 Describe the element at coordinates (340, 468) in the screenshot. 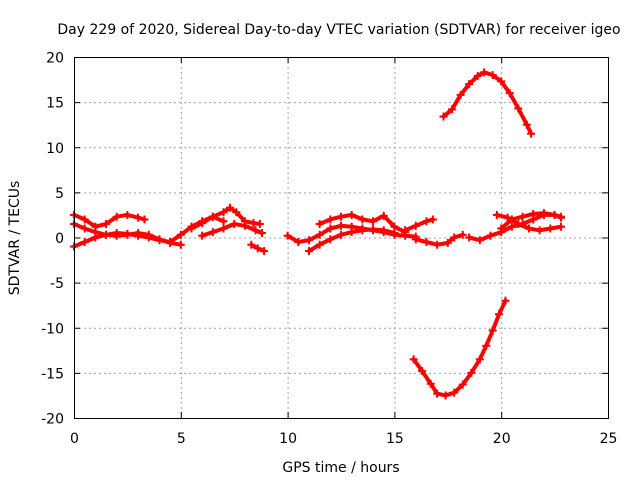

I see `x-axis-label: GPS time / hours` at that location.